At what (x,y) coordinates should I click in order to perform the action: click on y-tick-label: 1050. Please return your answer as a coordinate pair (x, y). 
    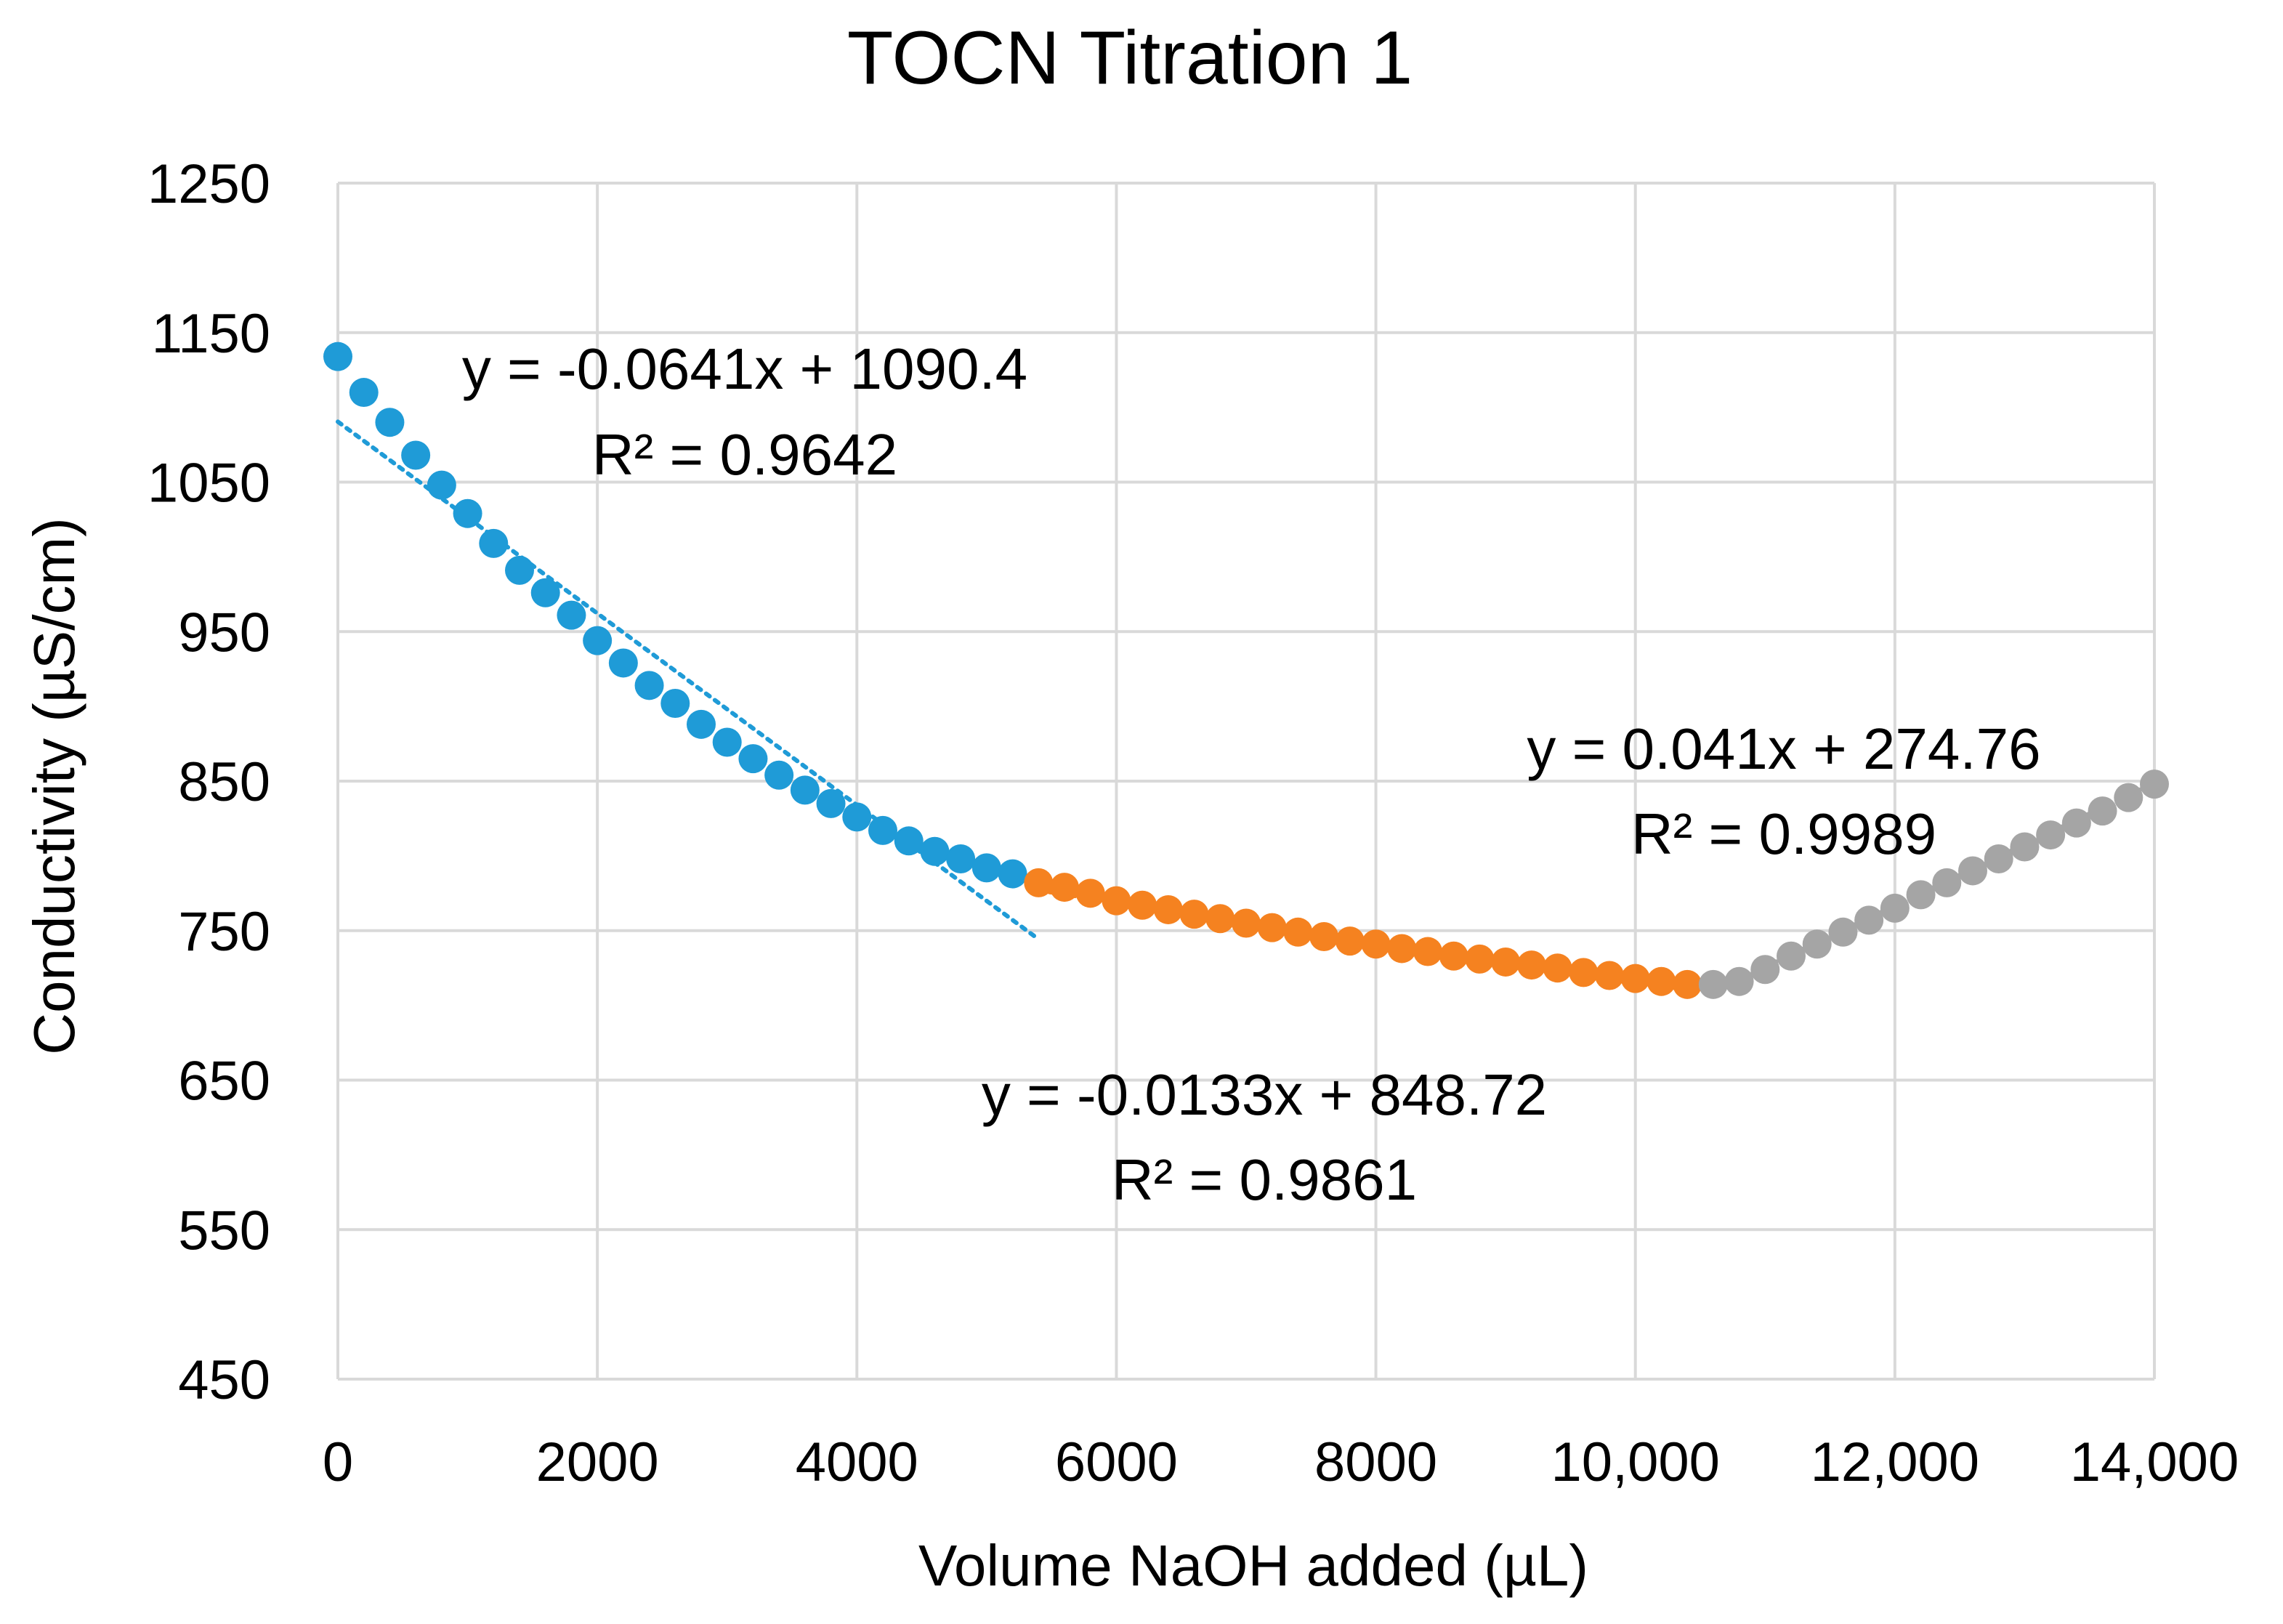
    Looking at the image, I should click on (209, 483).